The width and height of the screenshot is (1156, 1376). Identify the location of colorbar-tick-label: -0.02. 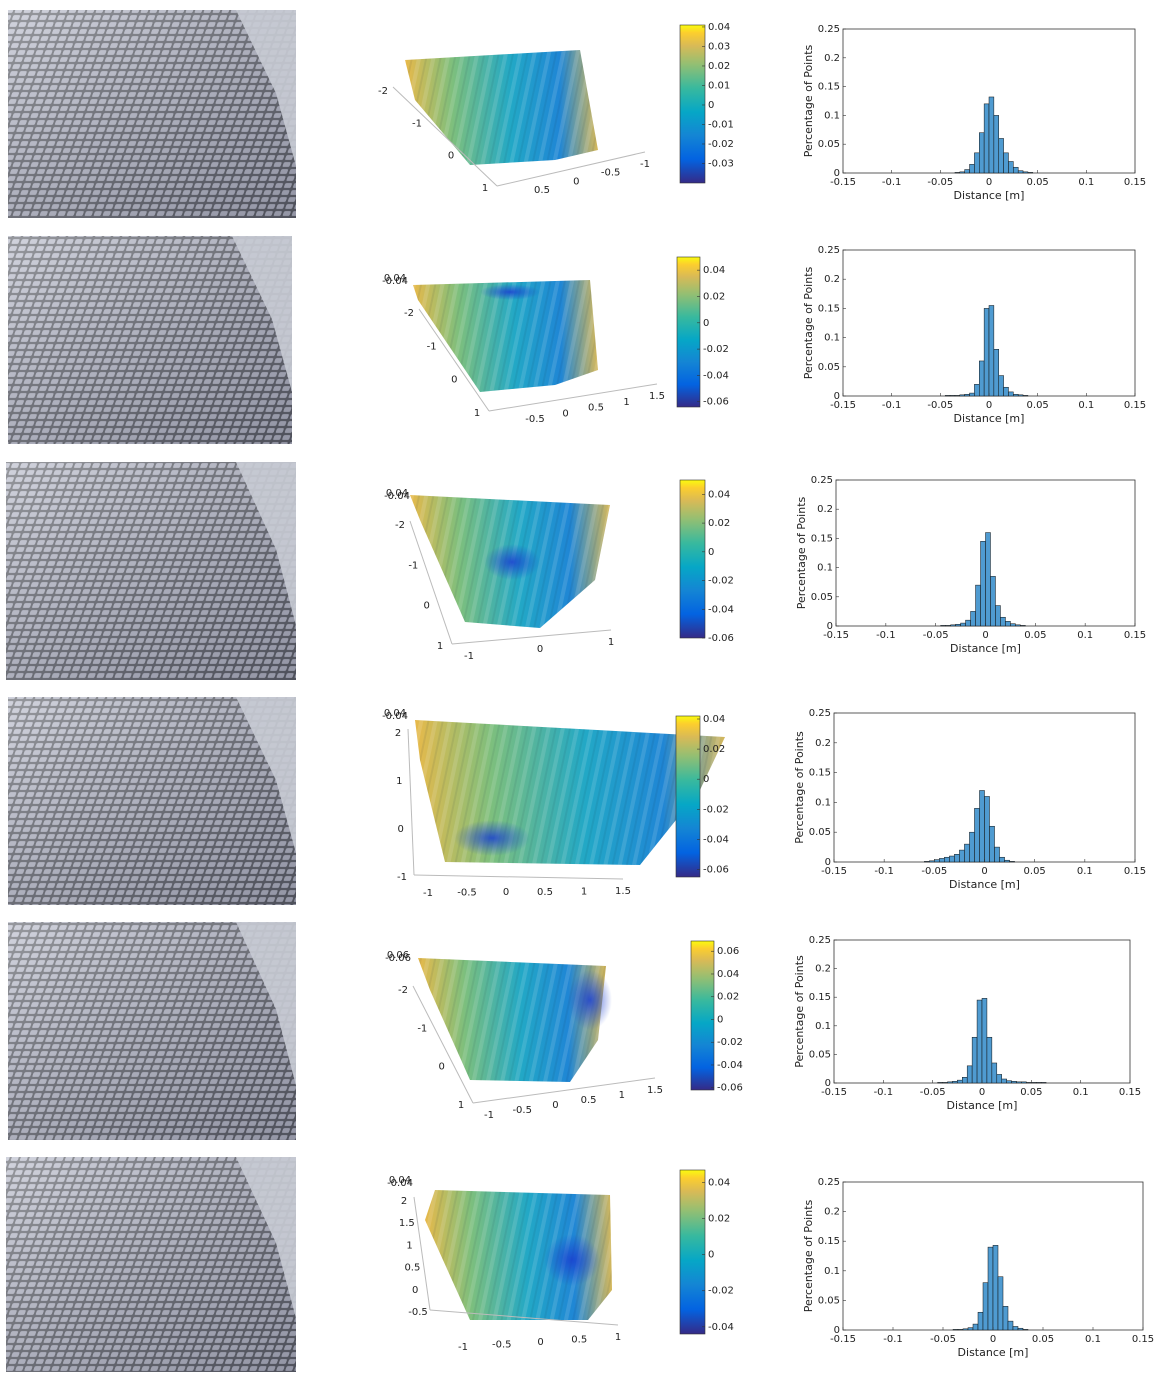
(716, 349).